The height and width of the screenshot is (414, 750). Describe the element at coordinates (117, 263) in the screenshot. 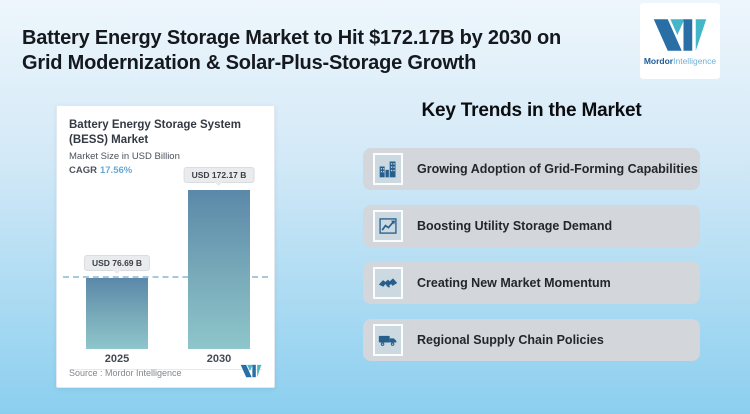

I see `value-label-2025: USD 76.69 B` at that location.